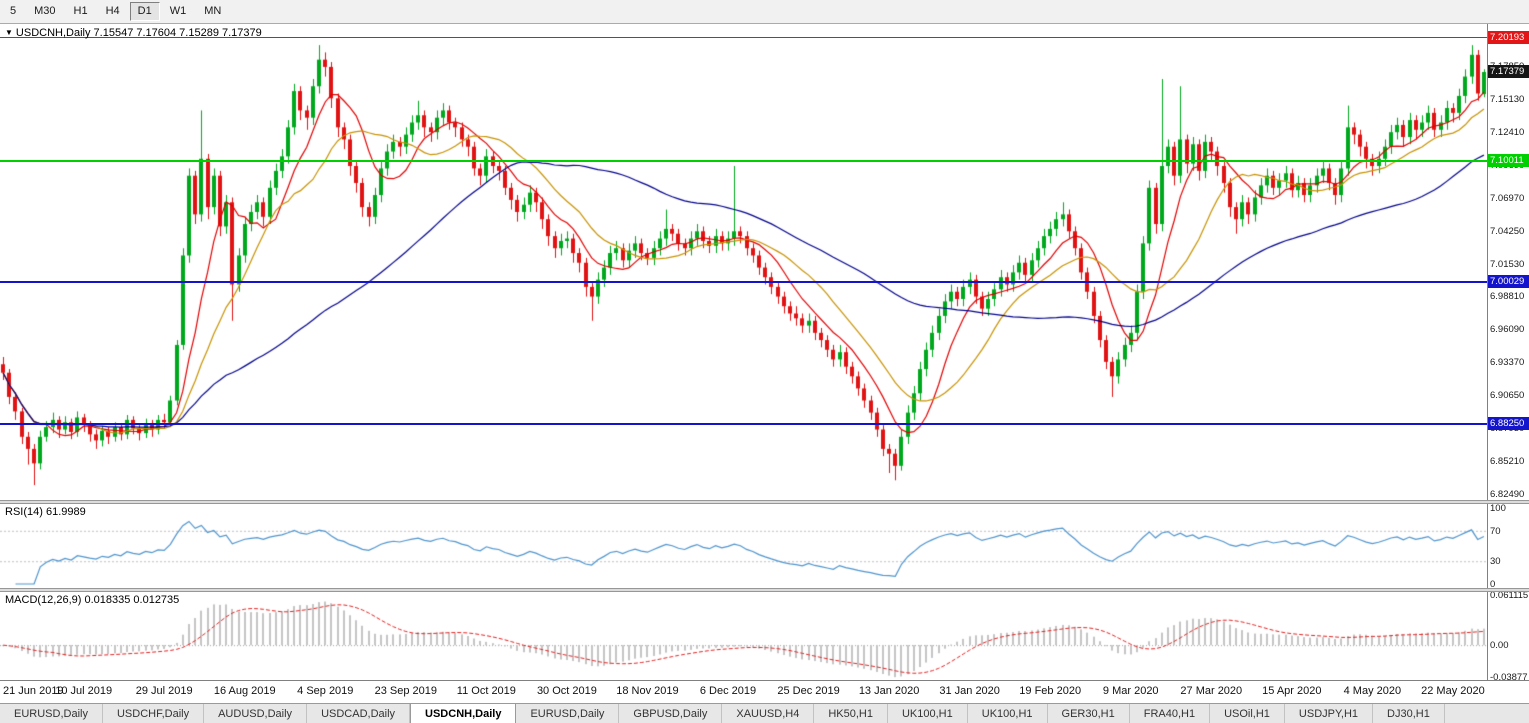 This screenshot has height=723, width=1529. Describe the element at coordinates (743, 38) in the screenshot. I see `horizontal-line-7.20193` at that location.